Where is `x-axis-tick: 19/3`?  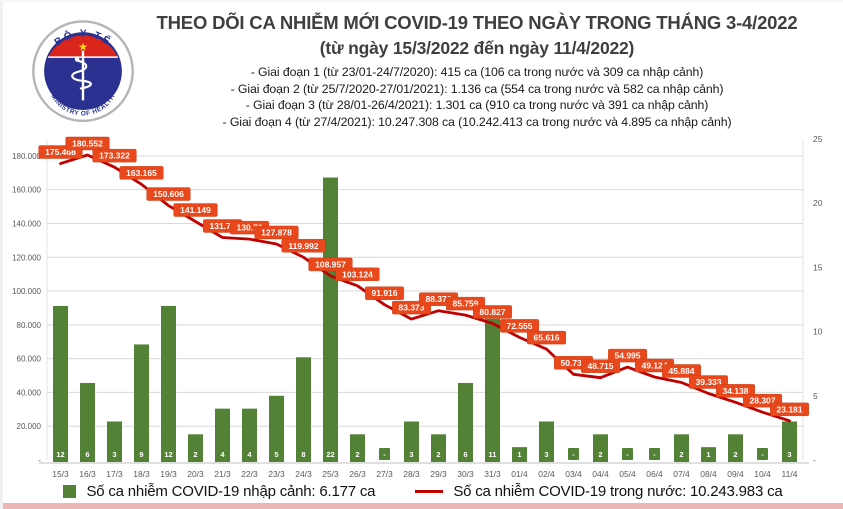 x-axis-tick: 19/3 is located at coordinates (168, 474).